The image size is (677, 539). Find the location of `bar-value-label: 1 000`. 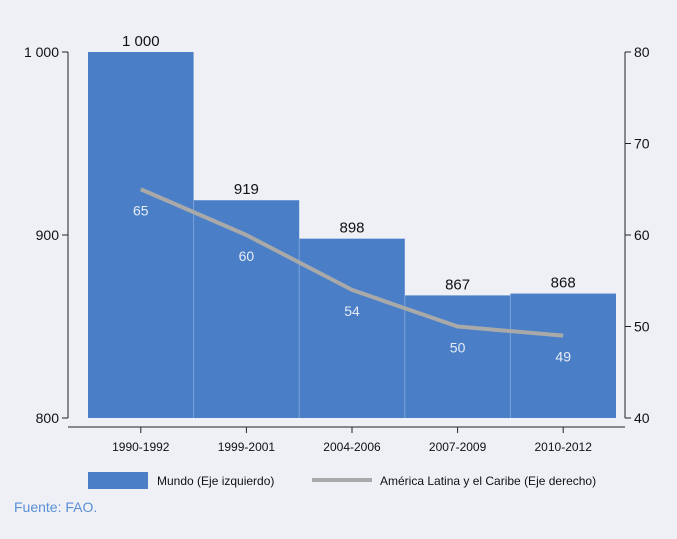

bar-value-label: 1 000 is located at coordinates (141, 41).